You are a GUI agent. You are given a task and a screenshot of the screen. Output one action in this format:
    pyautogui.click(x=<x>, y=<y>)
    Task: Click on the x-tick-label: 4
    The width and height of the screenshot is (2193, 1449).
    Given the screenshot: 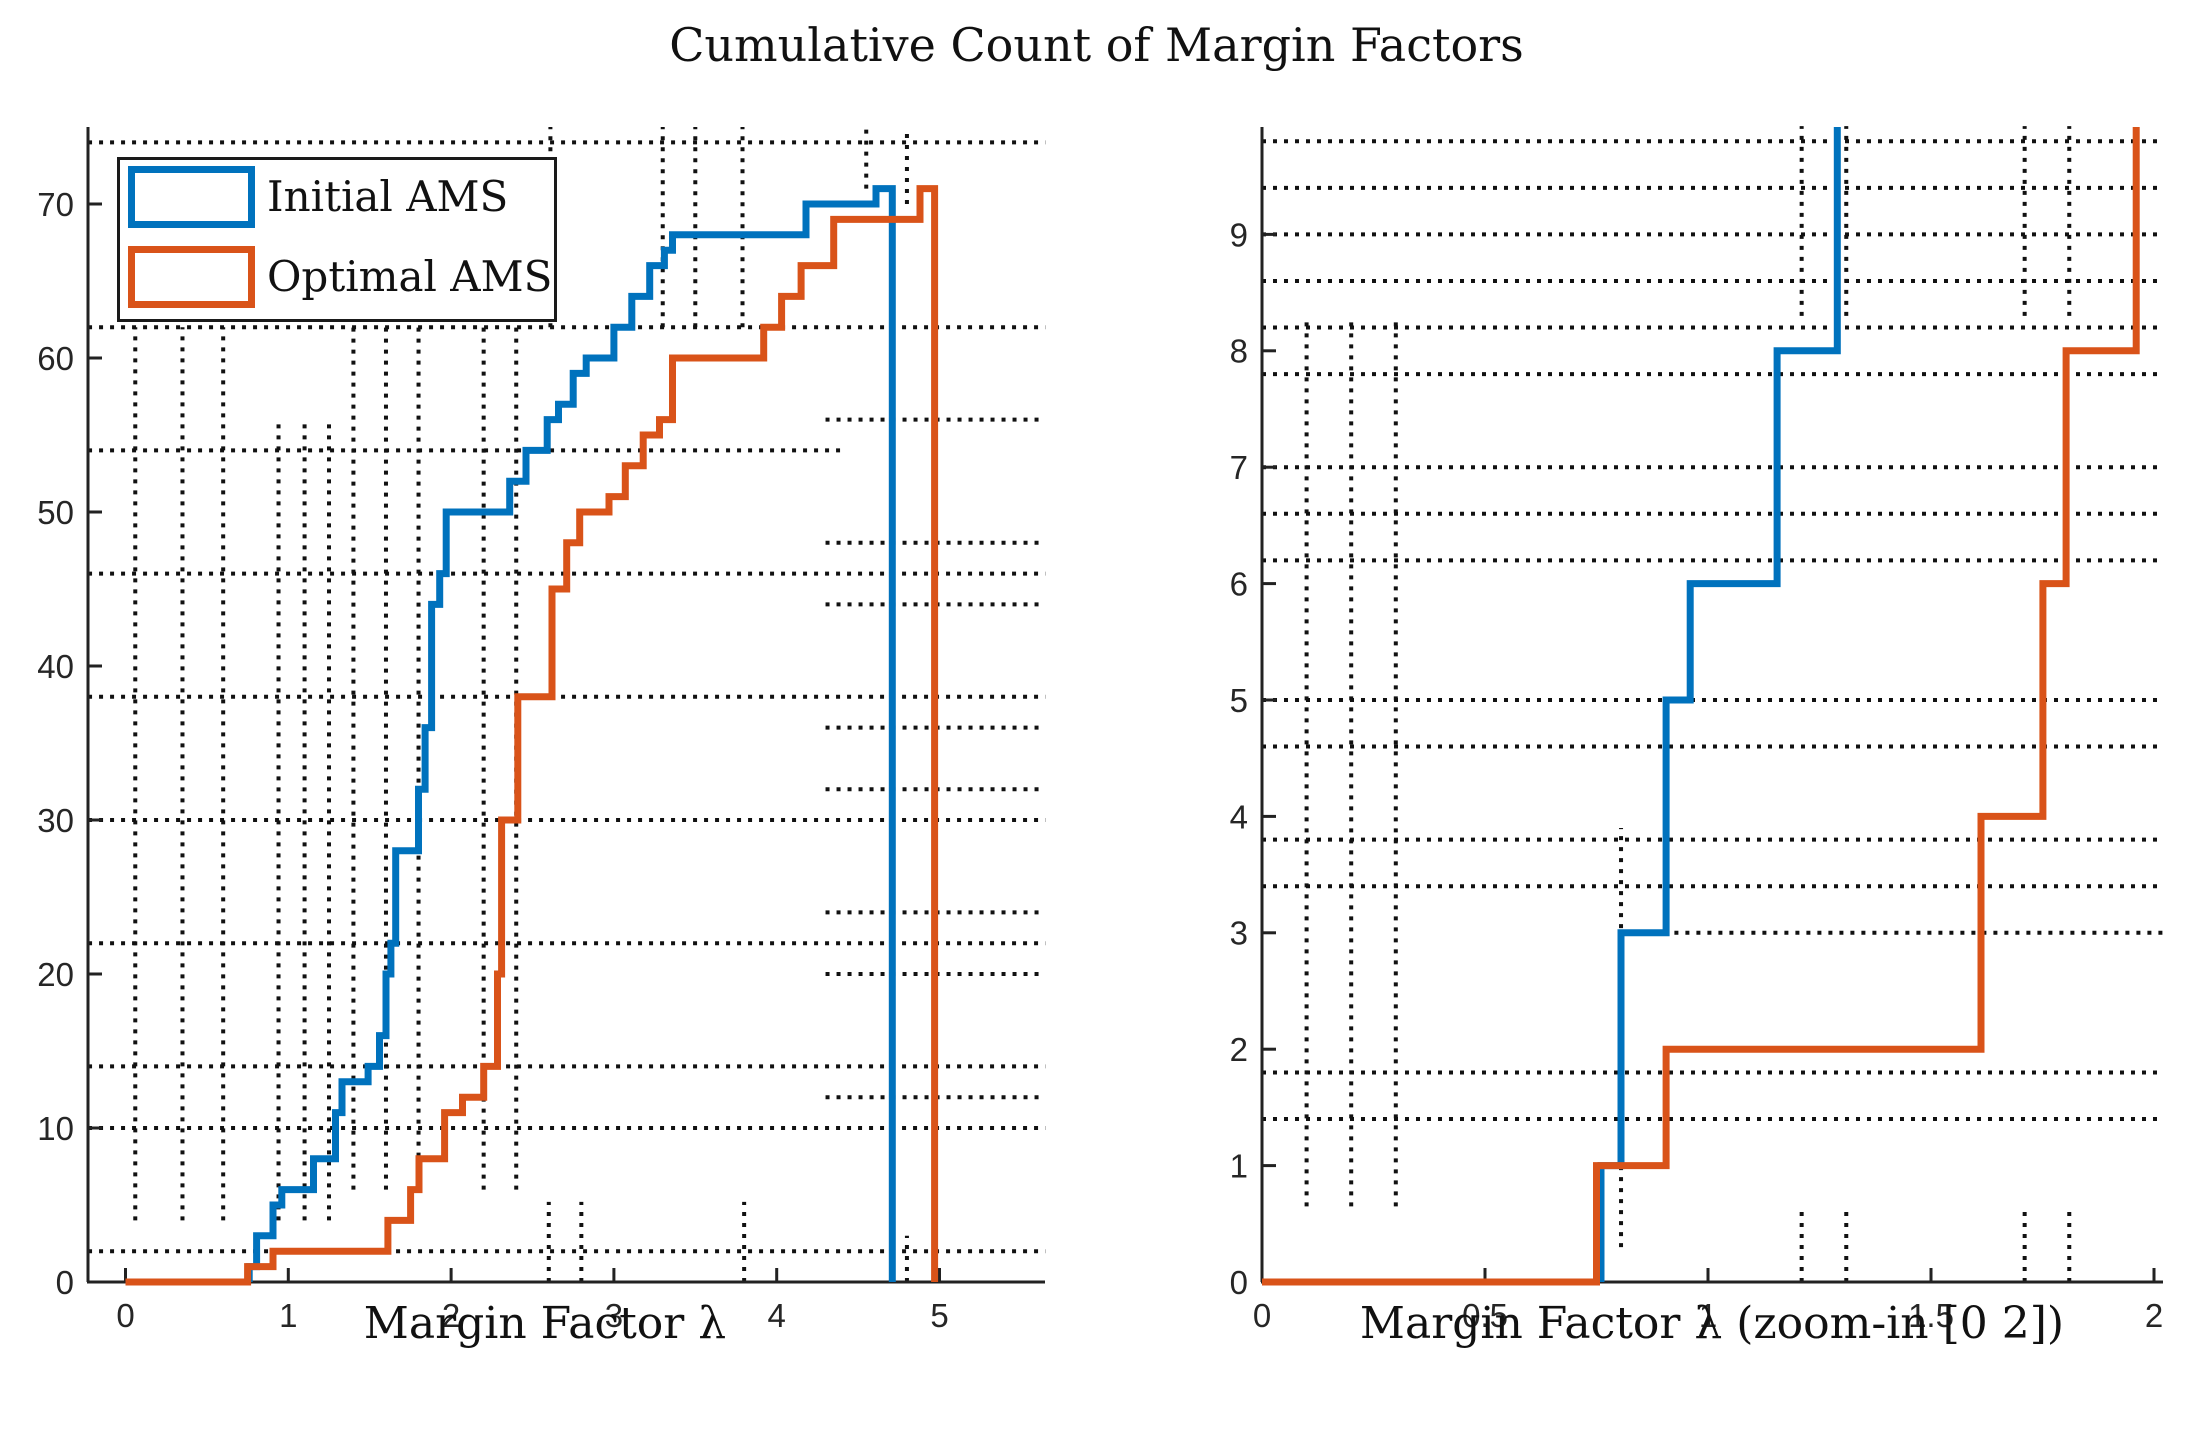 What is the action you would take?
    pyautogui.click(x=777, y=1315)
    